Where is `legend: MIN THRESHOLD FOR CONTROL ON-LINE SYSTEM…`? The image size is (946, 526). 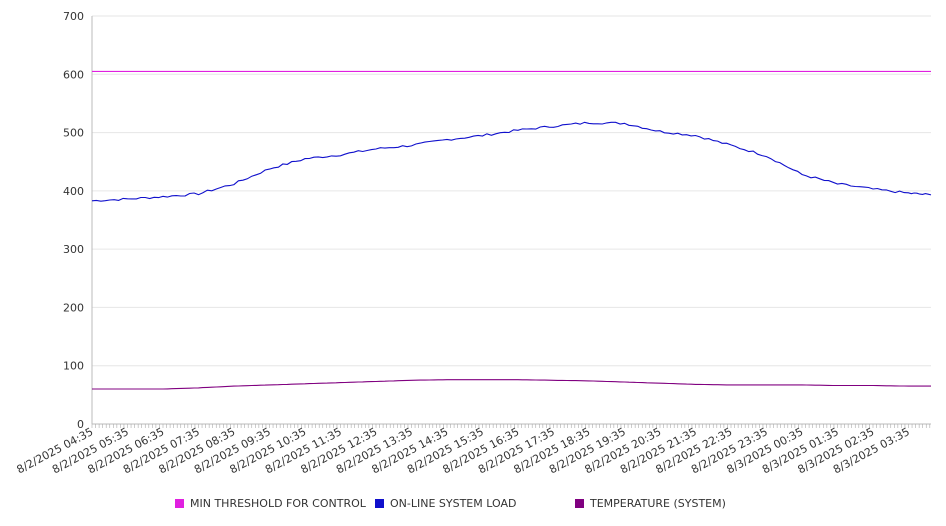
legend: MIN THRESHOLD FOR CONTROL ON-LINE SYSTEM… is located at coordinates (473, 506).